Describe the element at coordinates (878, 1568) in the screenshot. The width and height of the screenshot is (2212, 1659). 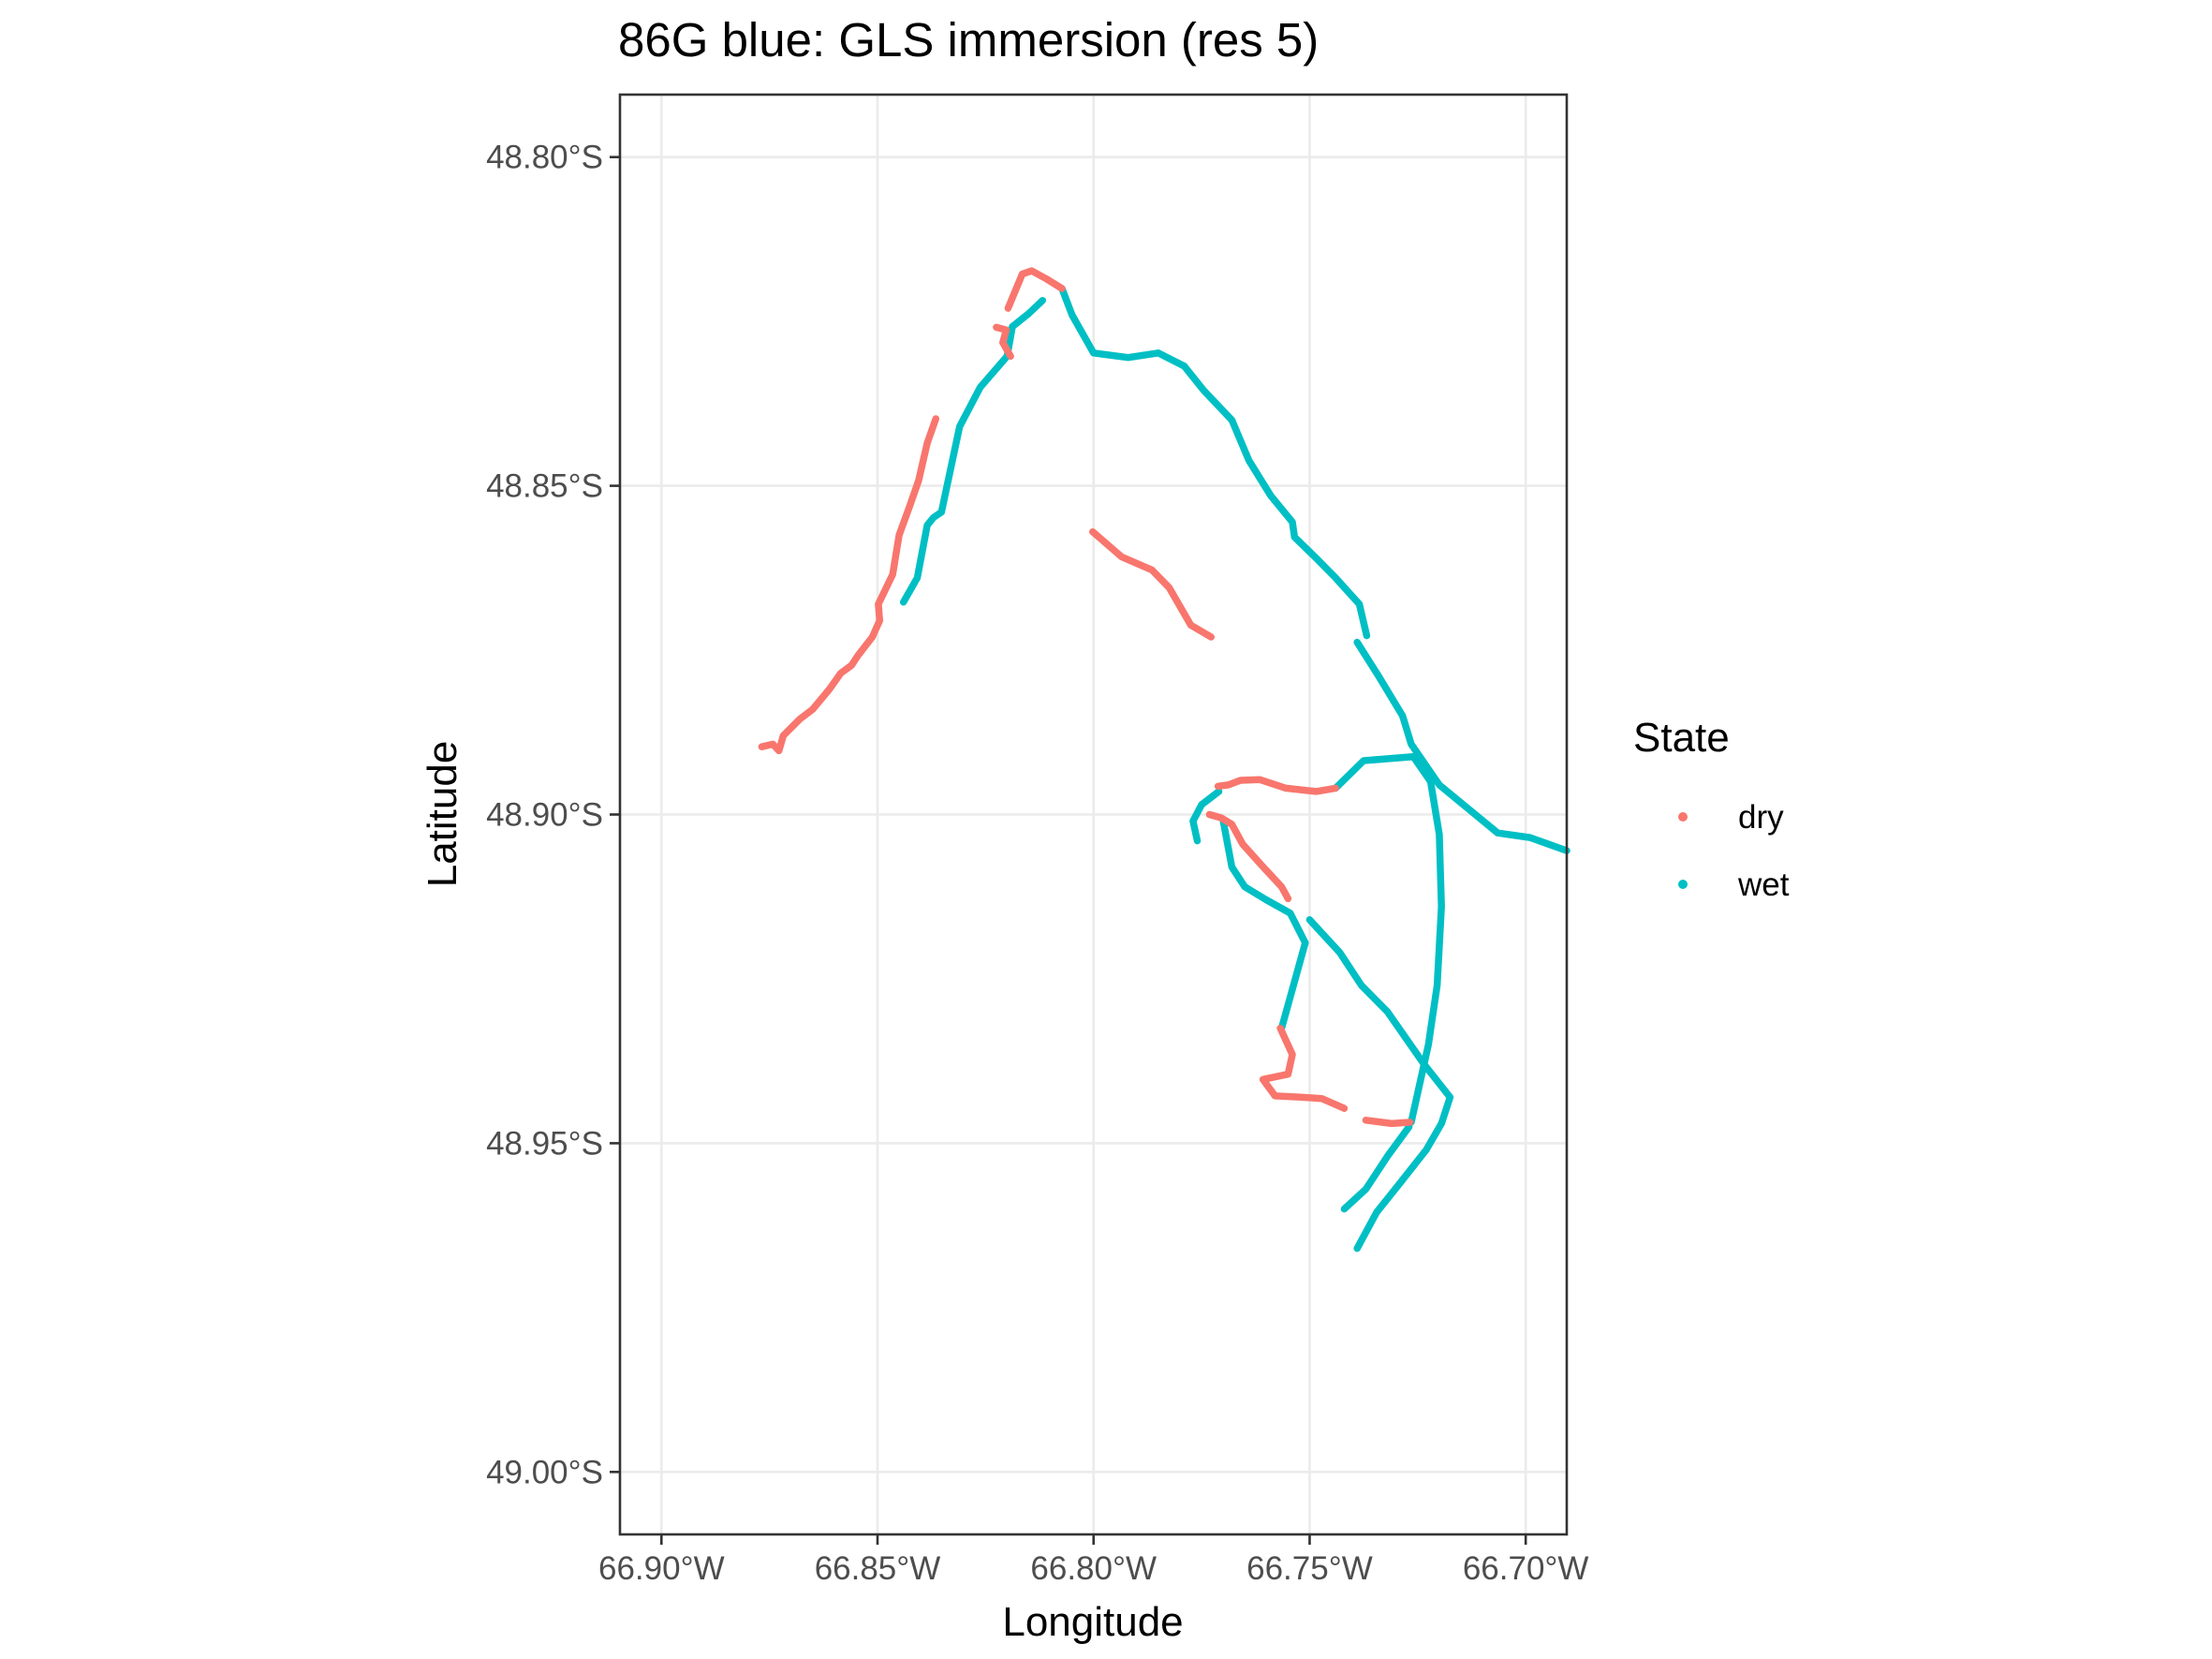
I see `x-tick-label: 66.85°W` at that location.